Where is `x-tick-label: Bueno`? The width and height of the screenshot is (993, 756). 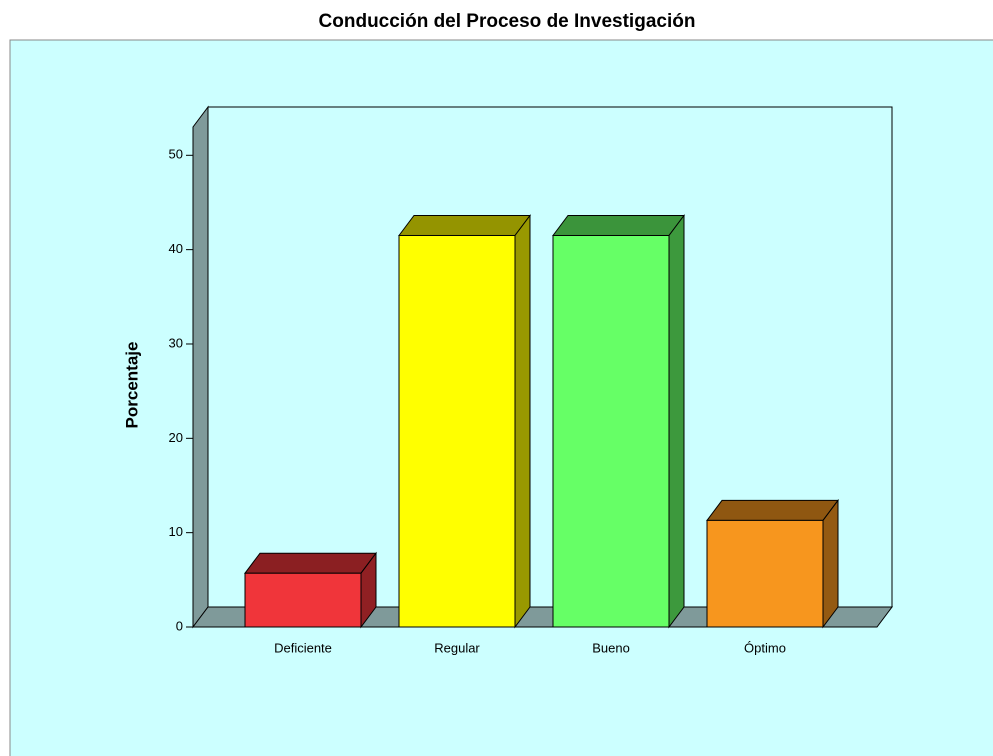 x-tick-label: Bueno is located at coordinates (611, 647).